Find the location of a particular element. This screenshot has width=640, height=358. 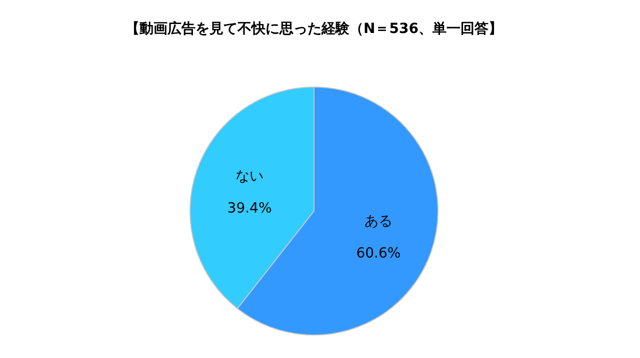

data-label: 60.6% is located at coordinates (378, 253).